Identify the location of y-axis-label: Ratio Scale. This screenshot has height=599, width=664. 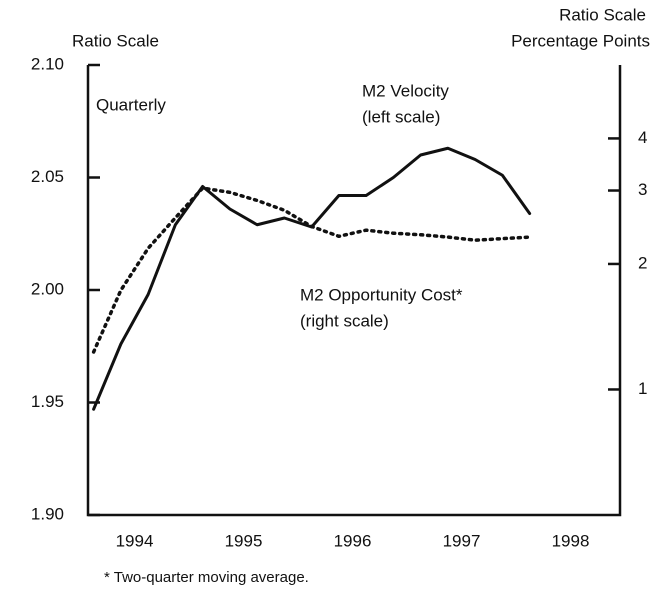
(115, 40).